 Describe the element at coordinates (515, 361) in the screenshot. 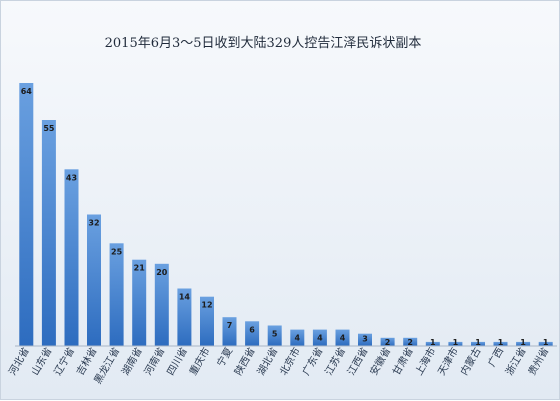

I see `x-tick-label-23: 浙江省` at that location.